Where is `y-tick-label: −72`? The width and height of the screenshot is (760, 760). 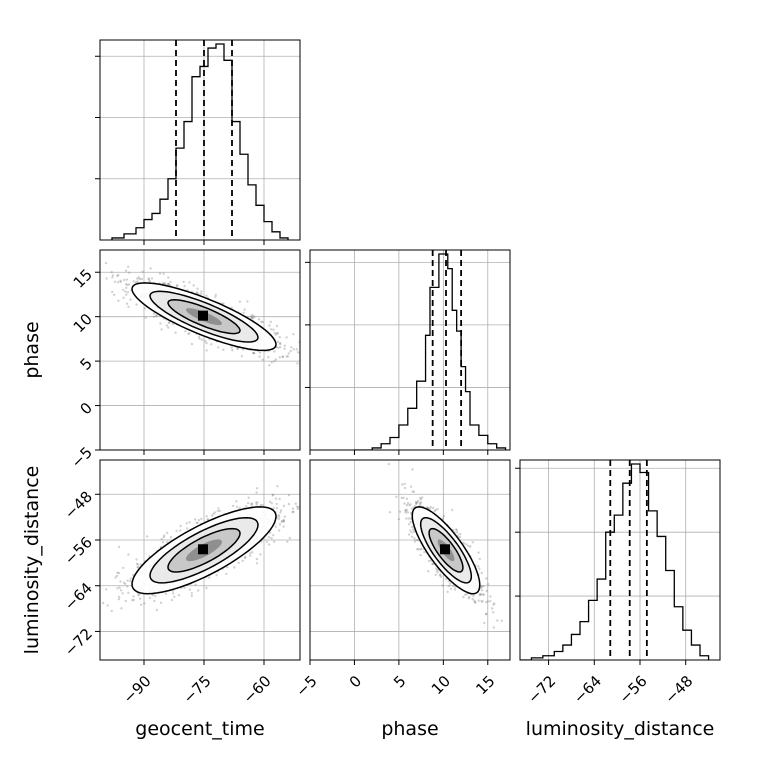 y-tick-label: −72 is located at coordinates (78, 642).